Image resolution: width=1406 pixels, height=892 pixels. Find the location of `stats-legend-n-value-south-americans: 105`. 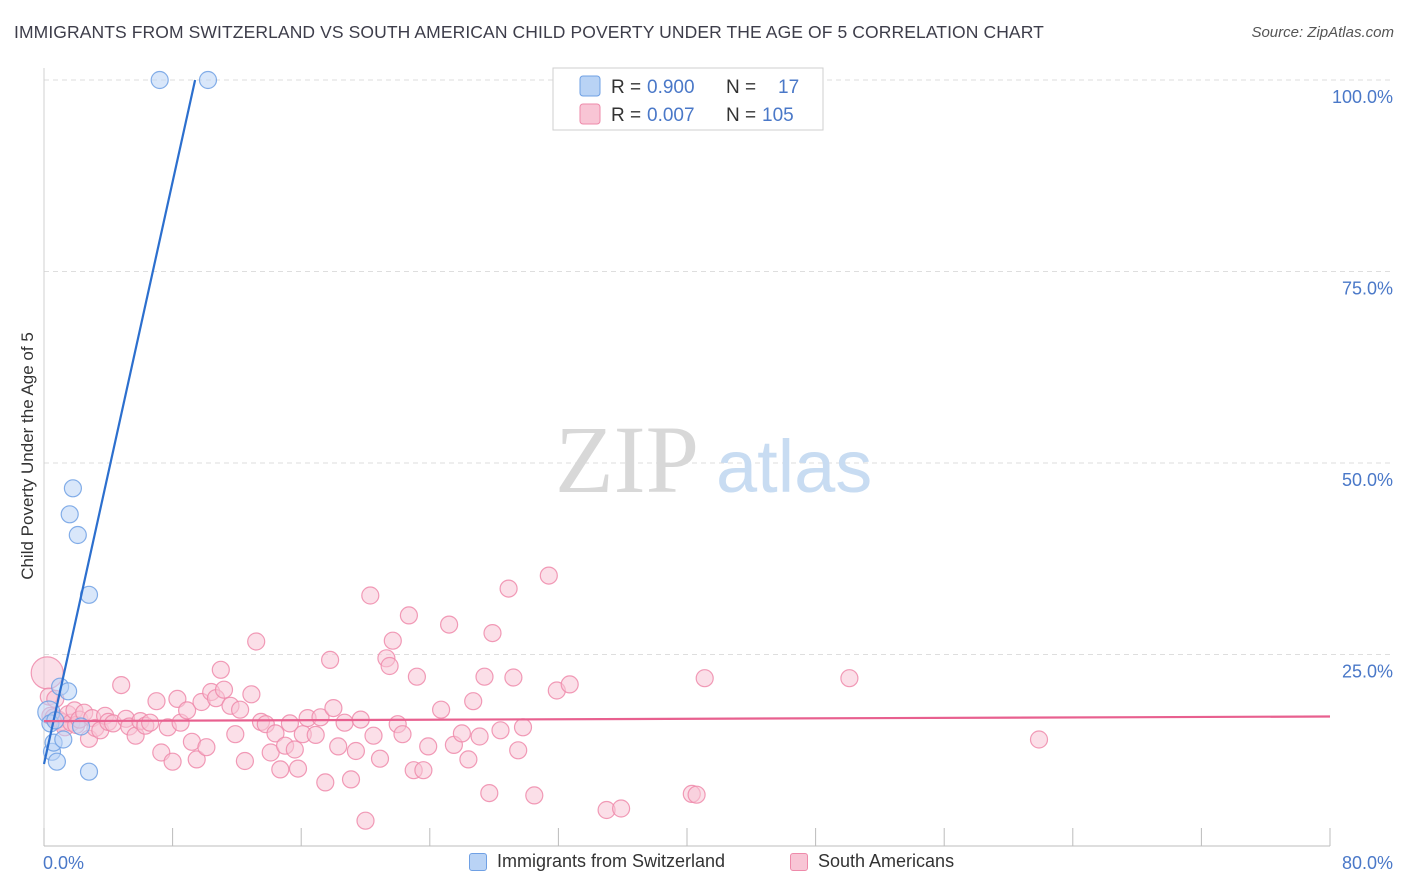

stats-legend-n-value-south-americans: 105 is located at coordinates (778, 115).